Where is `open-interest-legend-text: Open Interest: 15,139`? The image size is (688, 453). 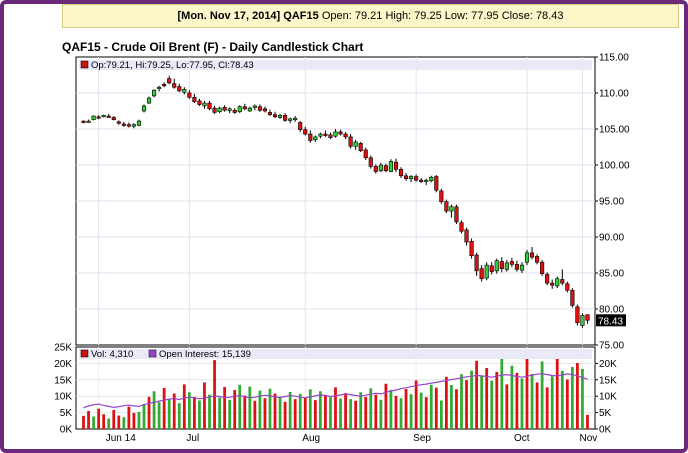
open-interest-legend-text: Open Interest: 15,139 is located at coordinates (205, 354).